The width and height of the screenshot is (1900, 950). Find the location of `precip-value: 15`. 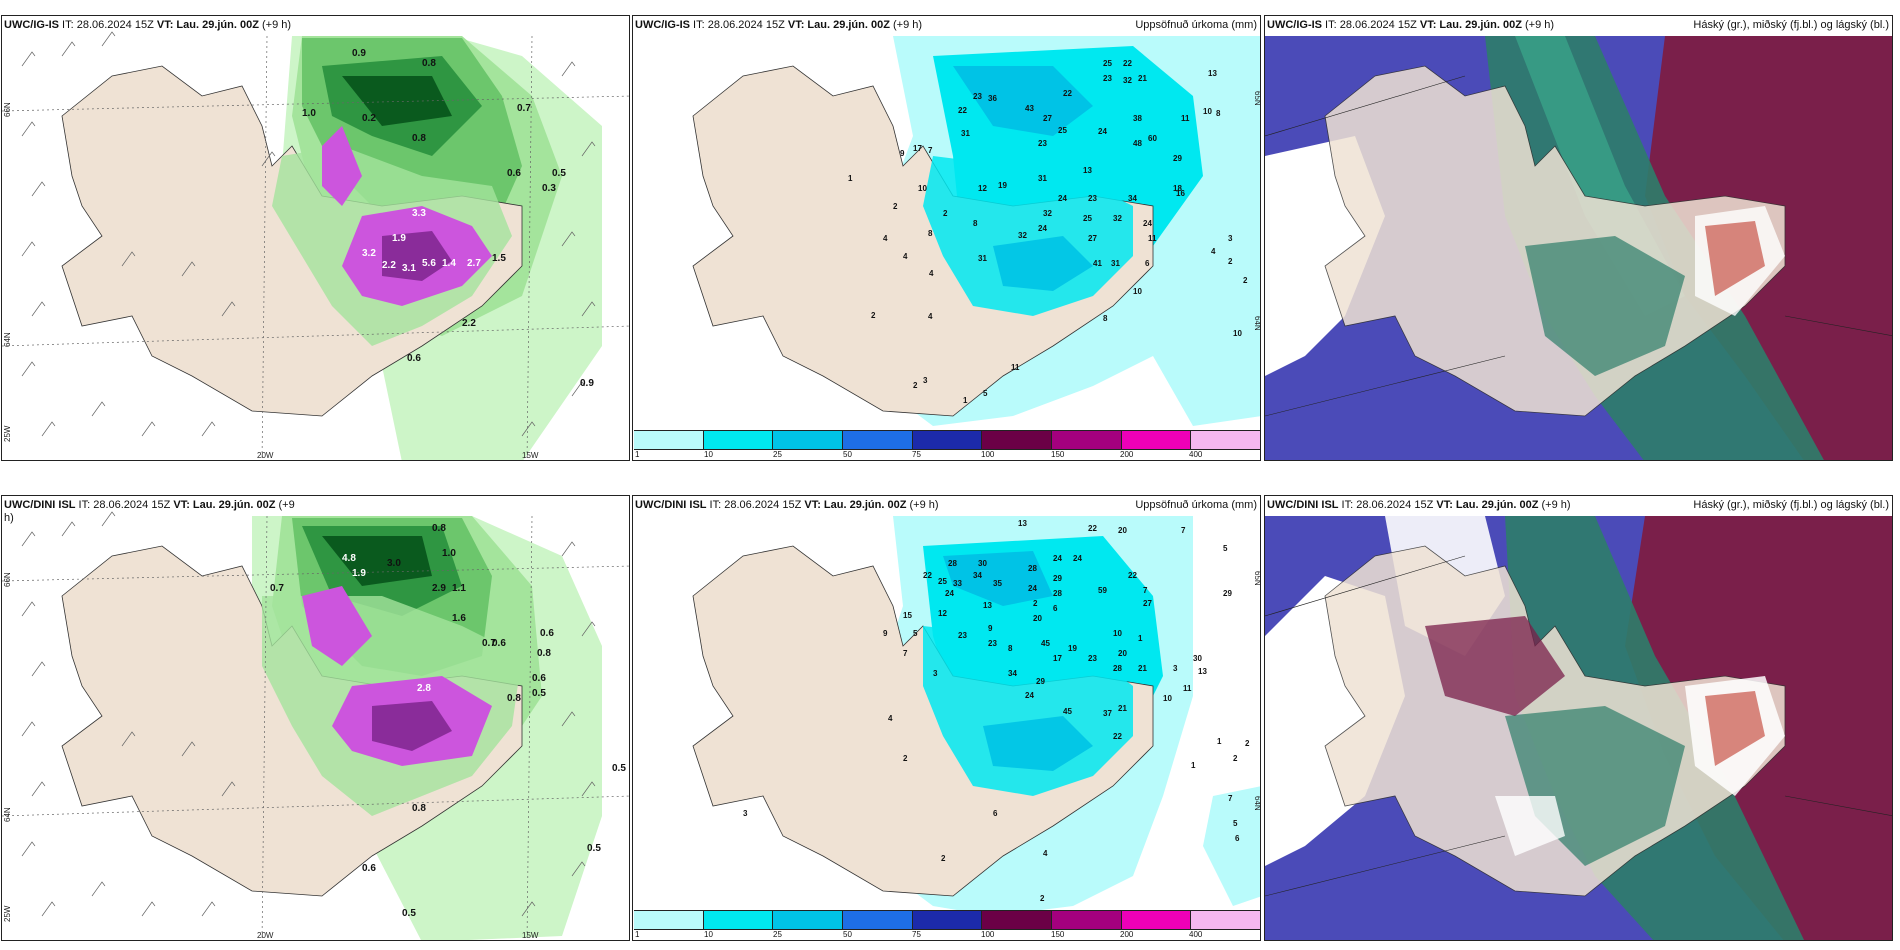

precip-value: 15 is located at coordinates (907, 615).